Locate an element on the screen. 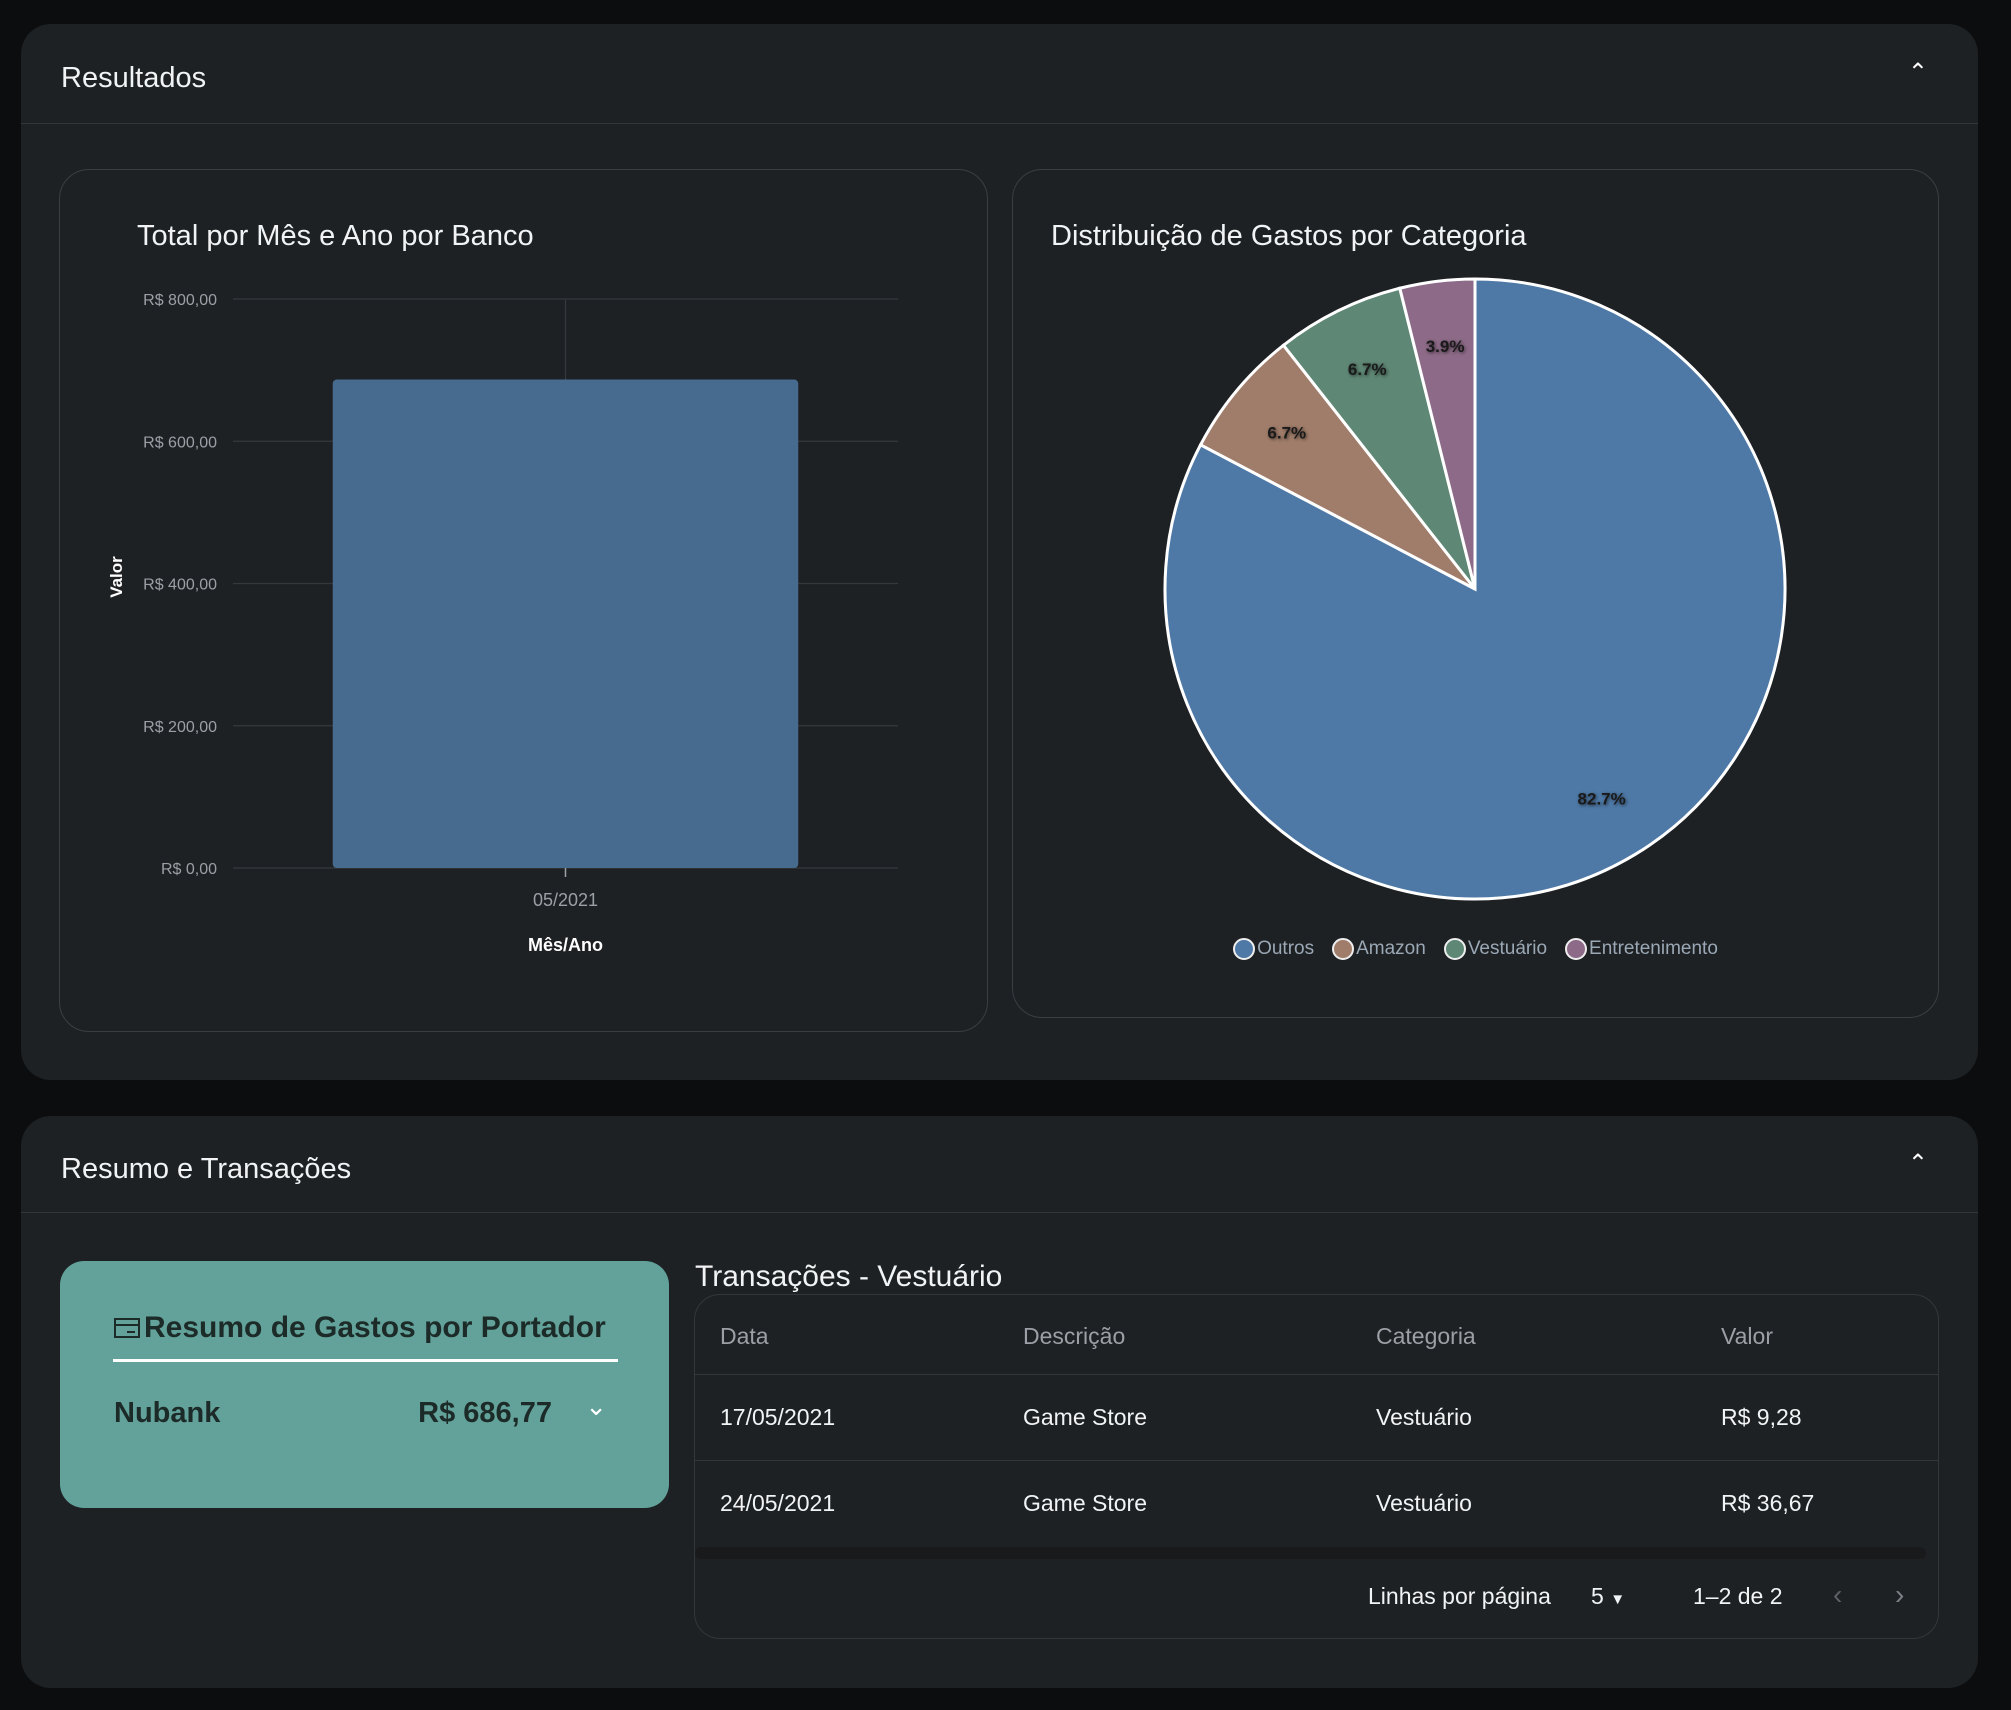  rows-per-page-label: Linhas por página is located at coordinates (1459, 1596).